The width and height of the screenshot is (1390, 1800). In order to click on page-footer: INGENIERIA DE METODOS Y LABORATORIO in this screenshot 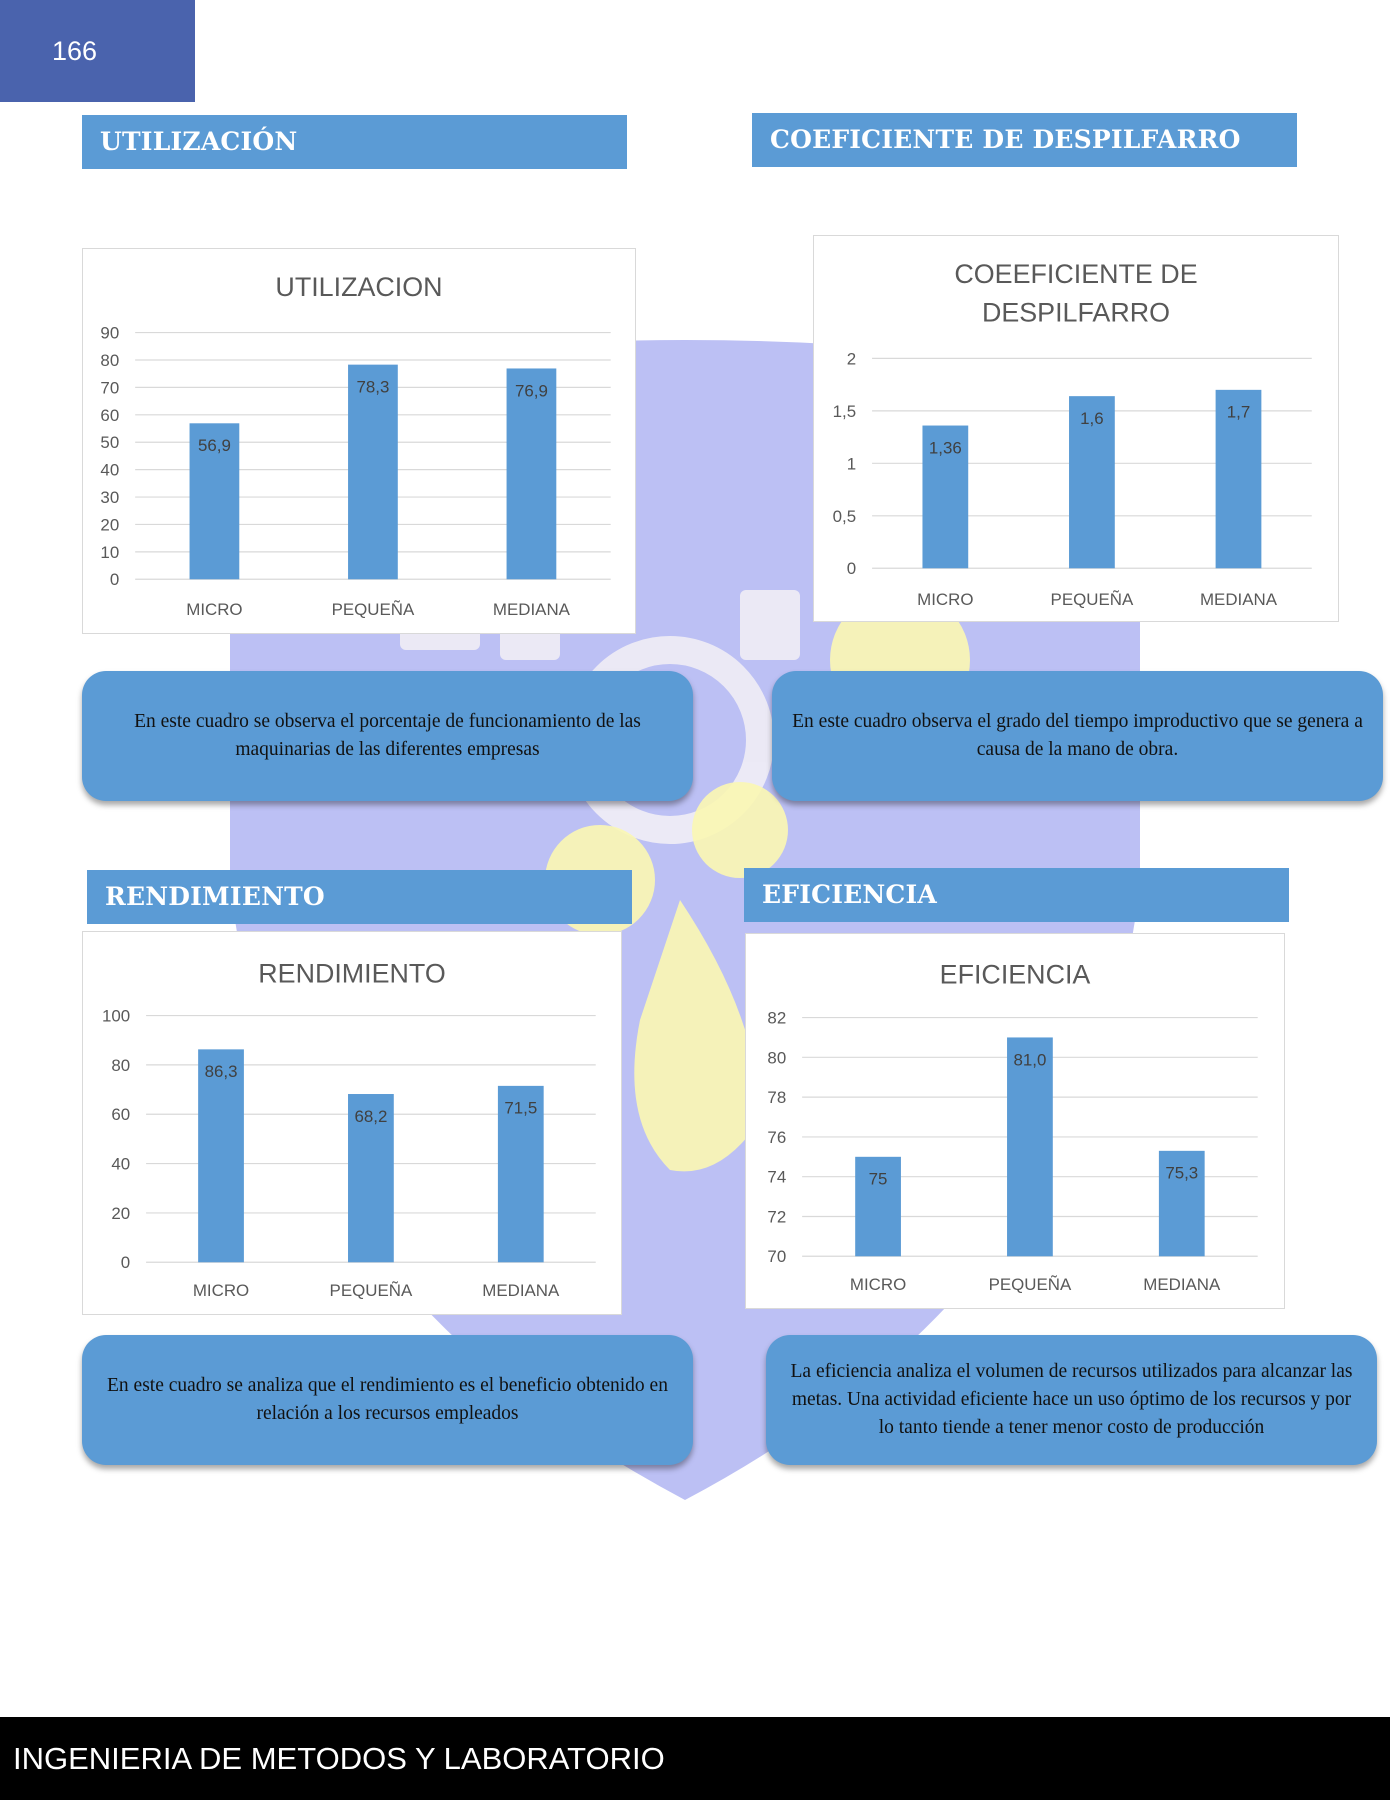, I will do `click(695, 1758)`.